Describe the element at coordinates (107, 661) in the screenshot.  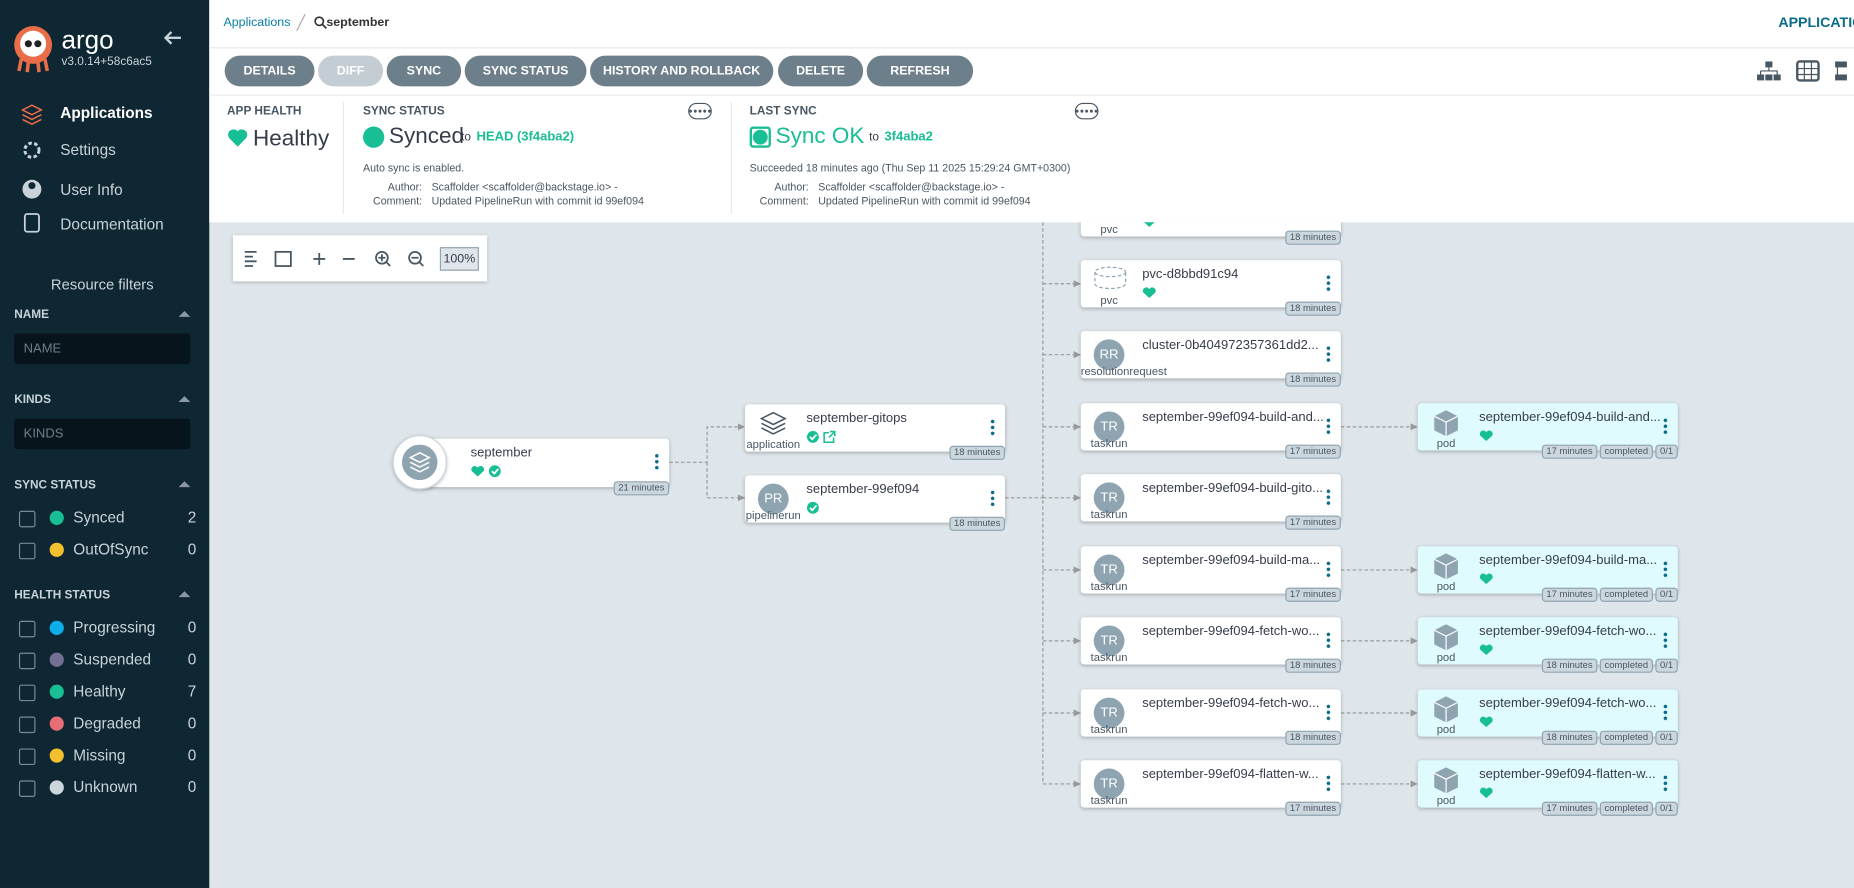
I see `filter-item: Suspended 0` at that location.